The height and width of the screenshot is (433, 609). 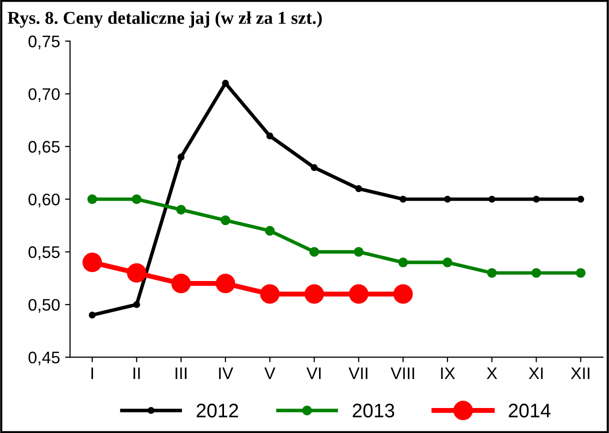 I want to click on x-tick-label: VI, so click(x=313, y=374).